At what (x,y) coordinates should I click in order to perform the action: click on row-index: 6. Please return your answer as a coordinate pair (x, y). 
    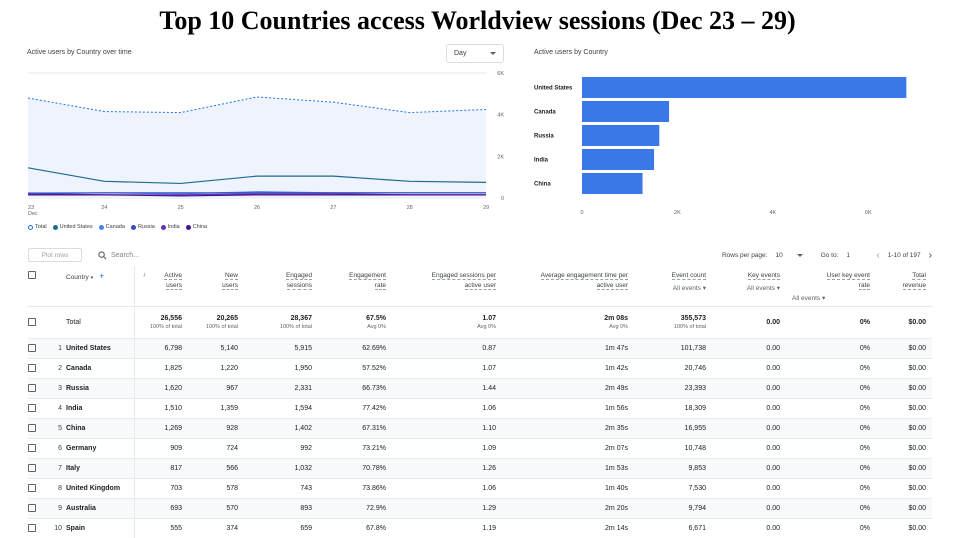
    Looking at the image, I should click on (58, 447).